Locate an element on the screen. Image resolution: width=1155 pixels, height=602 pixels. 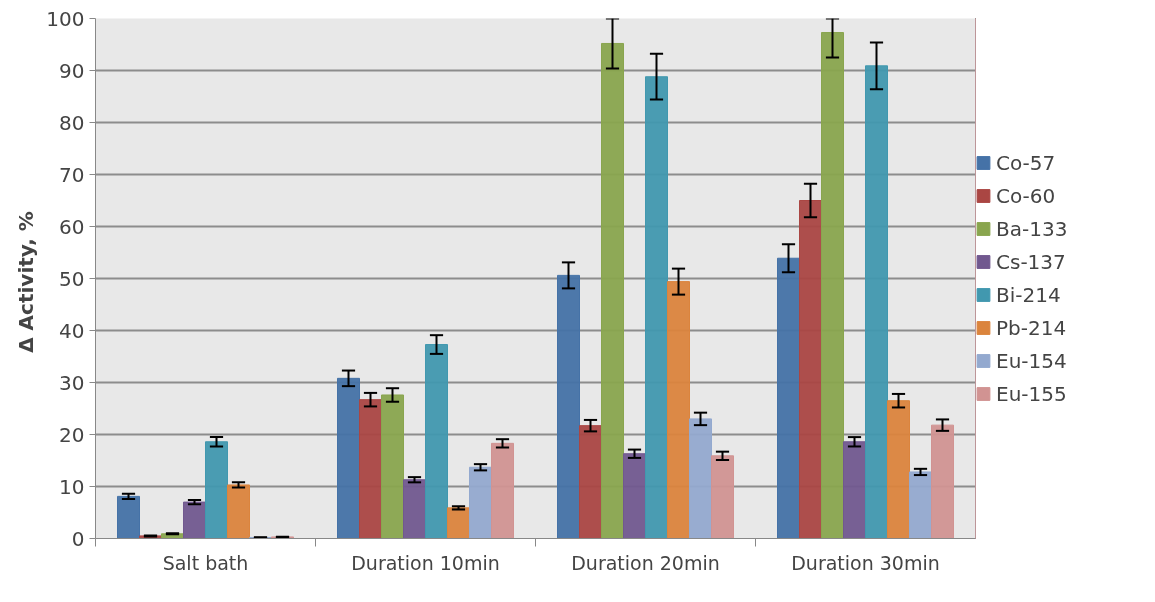
legend-label: Co-57 is located at coordinates (1026, 162).